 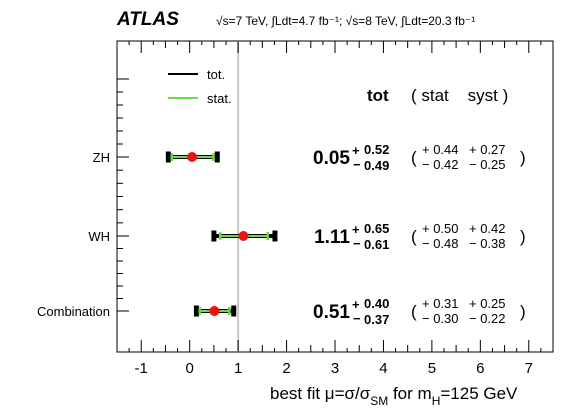 What do you see at coordinates (432, 368) in the screenshot?
I see `x-tick-label: 5` at bounding box center [432, 368].